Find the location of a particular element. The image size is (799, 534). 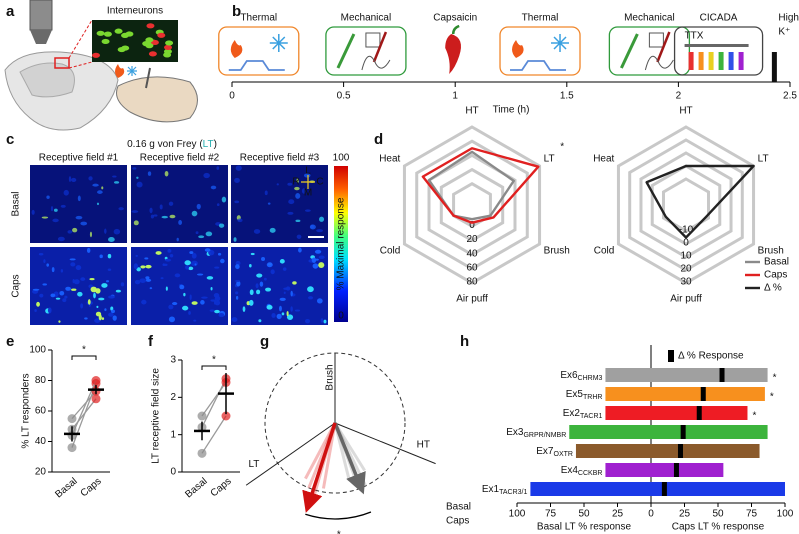

series-label: Basal is located at coordinates (458, 507).